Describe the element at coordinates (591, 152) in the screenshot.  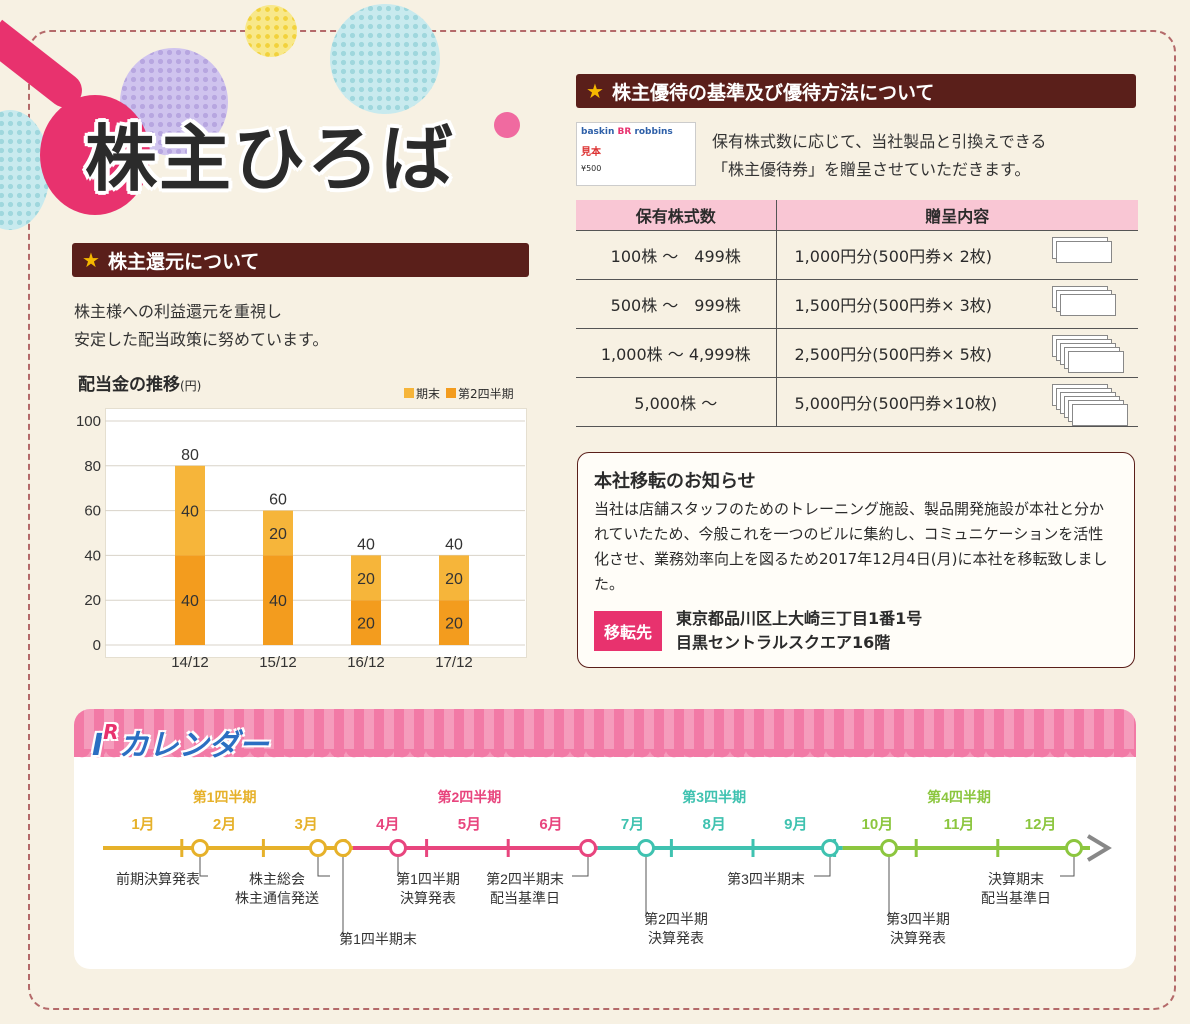
I see `ticket-sample-stamp: 見本` at that location.